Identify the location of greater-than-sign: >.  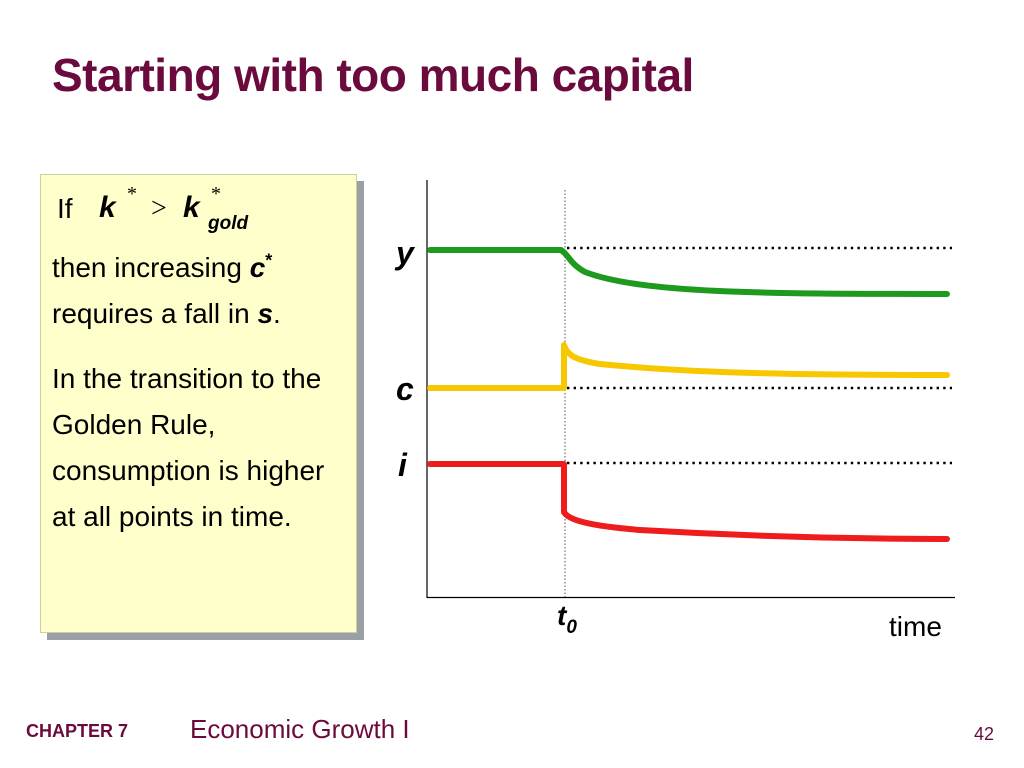
(159, 208).